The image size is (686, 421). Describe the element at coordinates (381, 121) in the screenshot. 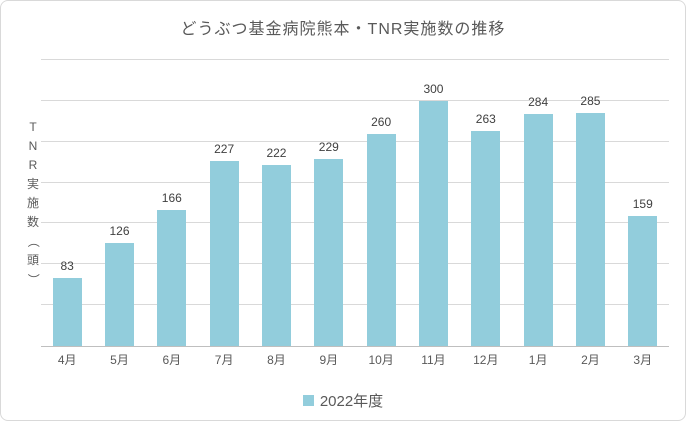

I see `bar-value-label: 260` at that location.